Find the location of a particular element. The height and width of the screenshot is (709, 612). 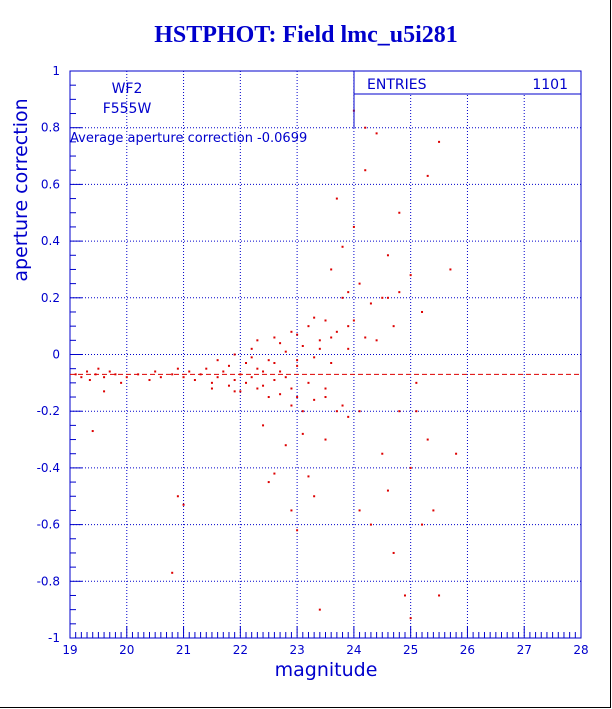

y-tick-label: 0.4 is located at coordinates (50, 241).